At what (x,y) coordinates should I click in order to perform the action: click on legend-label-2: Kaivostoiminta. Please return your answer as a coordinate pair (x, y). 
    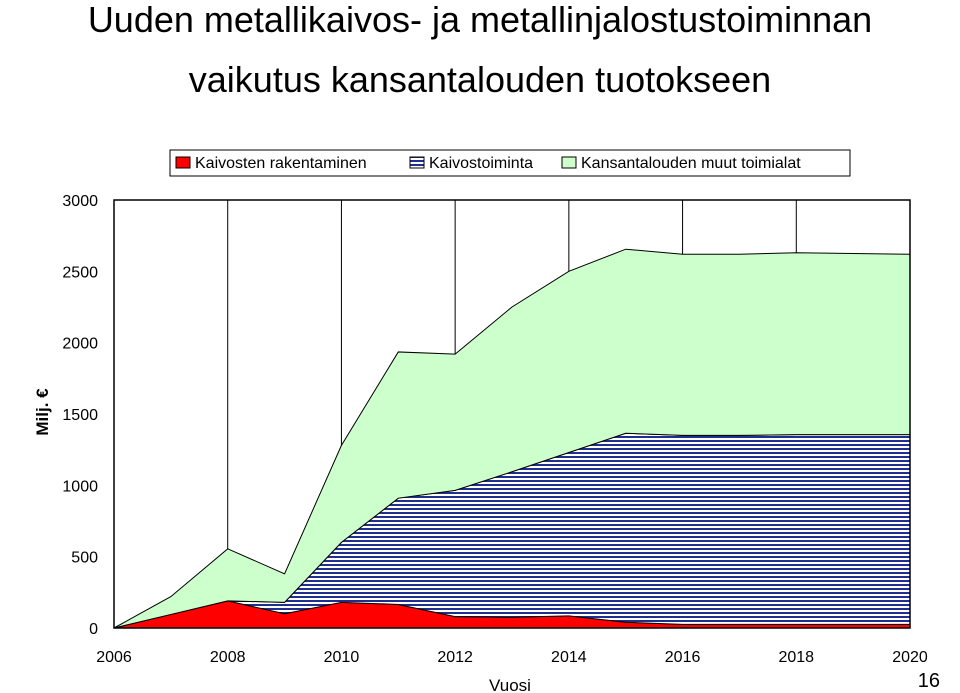
    Looking at the image, I should click on (481, 163).